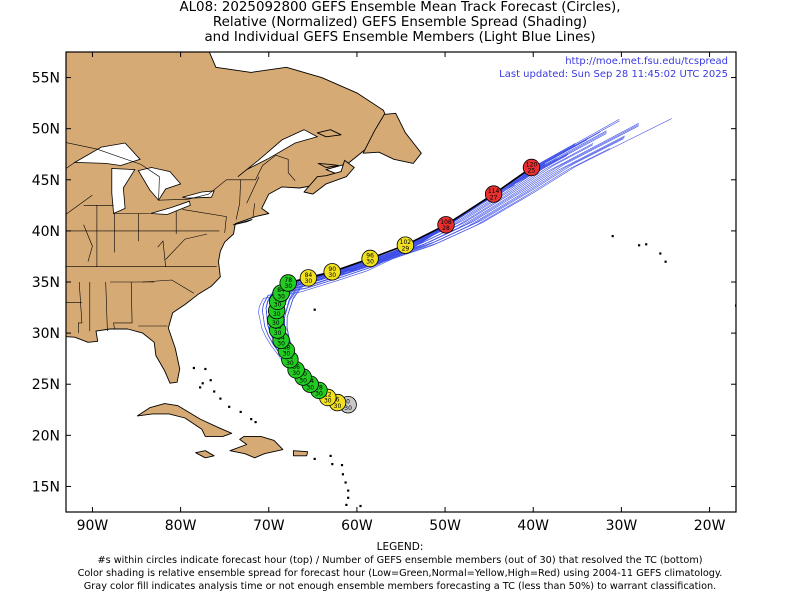  Describe the element at coordinates (357, 526) in the screenshot. I see `longitude-tick-label: 60W` at that location.